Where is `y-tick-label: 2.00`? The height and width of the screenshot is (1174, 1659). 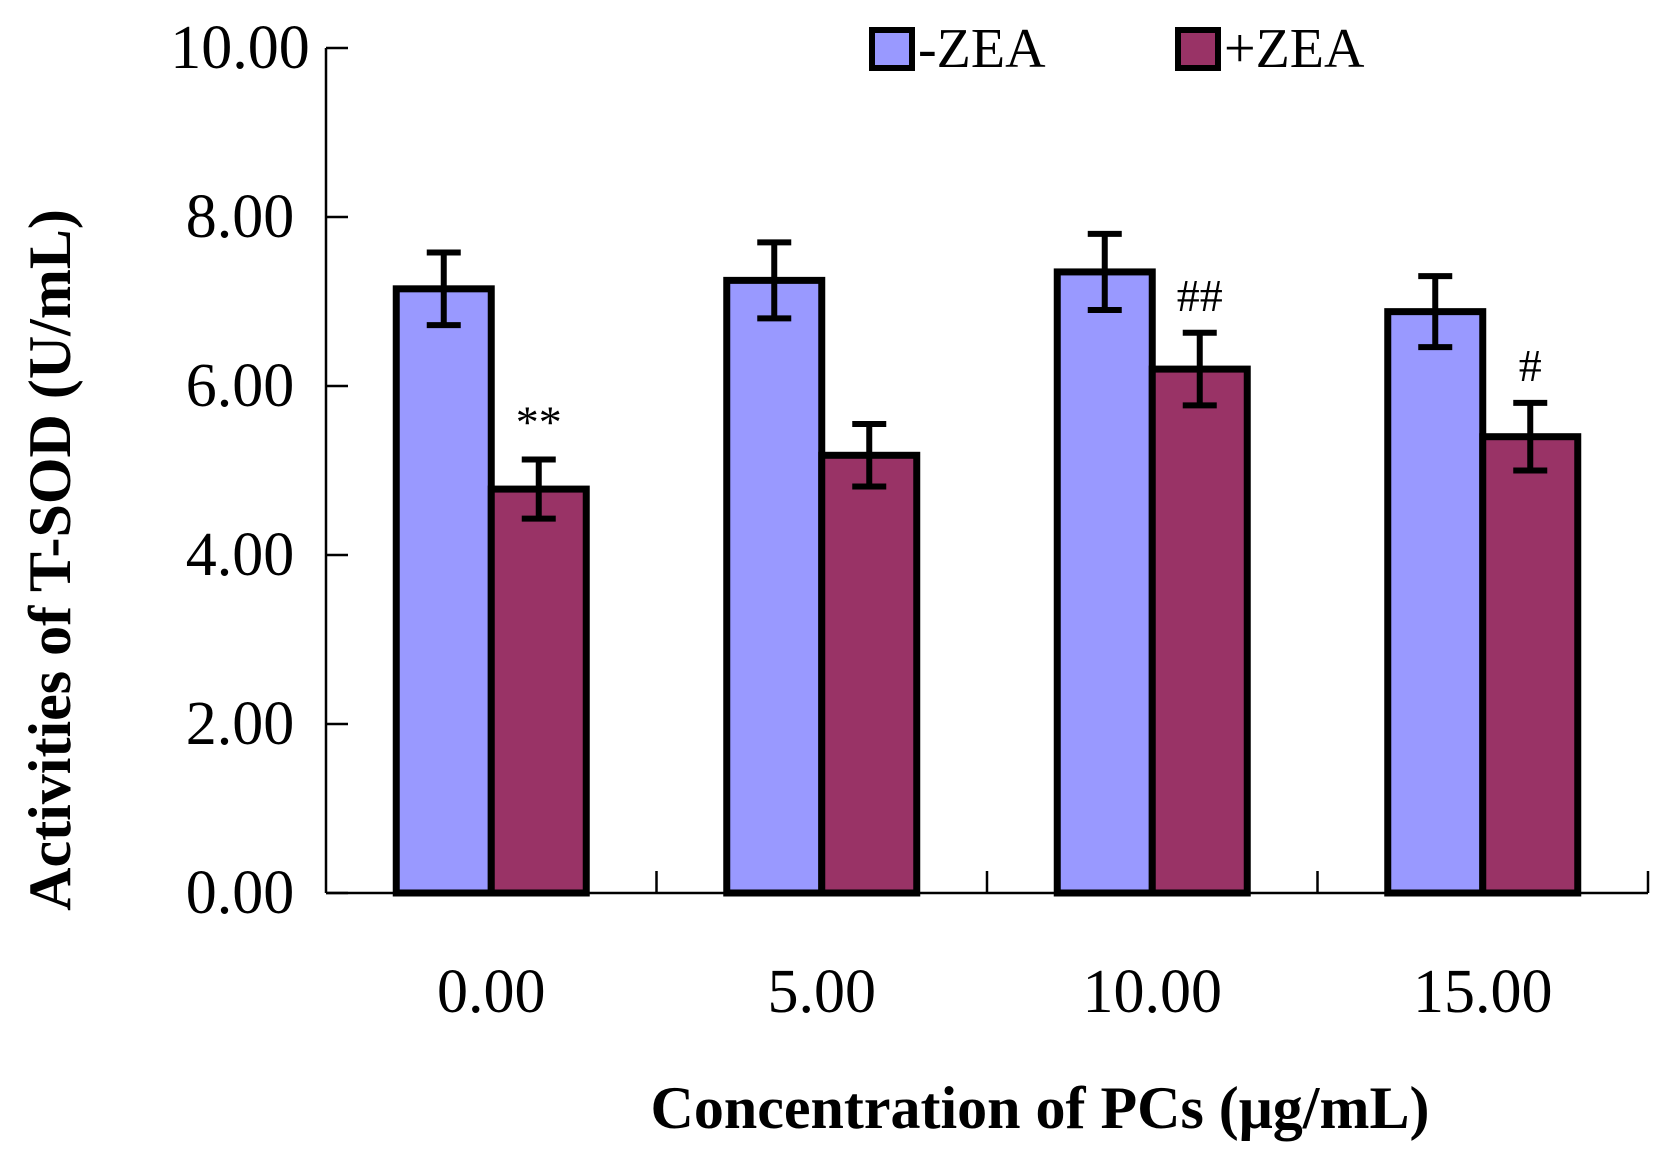 y-tick-label: 2.00 is located at coordinates (240, 724).